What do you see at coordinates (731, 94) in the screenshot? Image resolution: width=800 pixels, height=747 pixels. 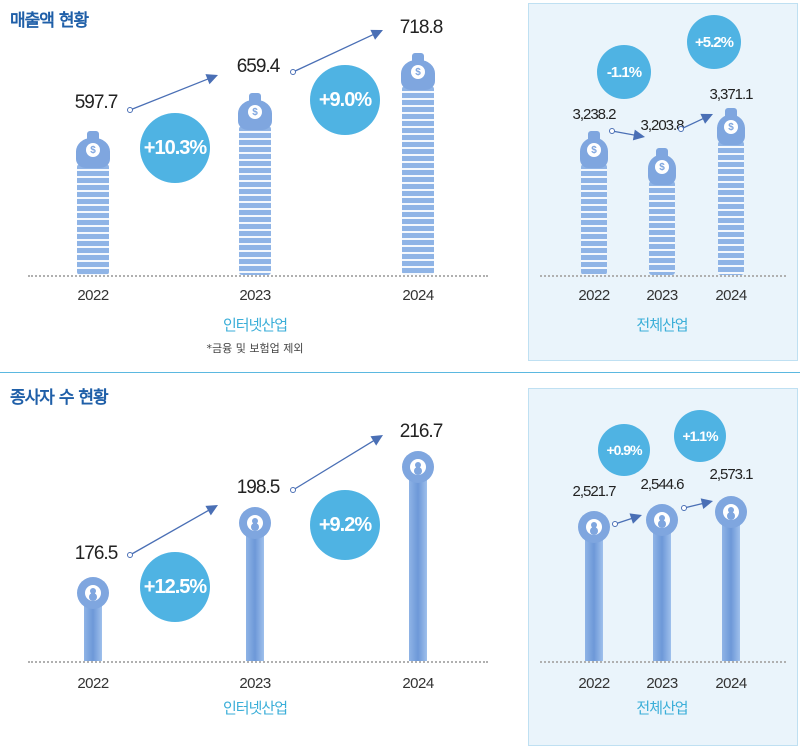 I see `value-label: 3,371.1` at bounding box center [731, 94].